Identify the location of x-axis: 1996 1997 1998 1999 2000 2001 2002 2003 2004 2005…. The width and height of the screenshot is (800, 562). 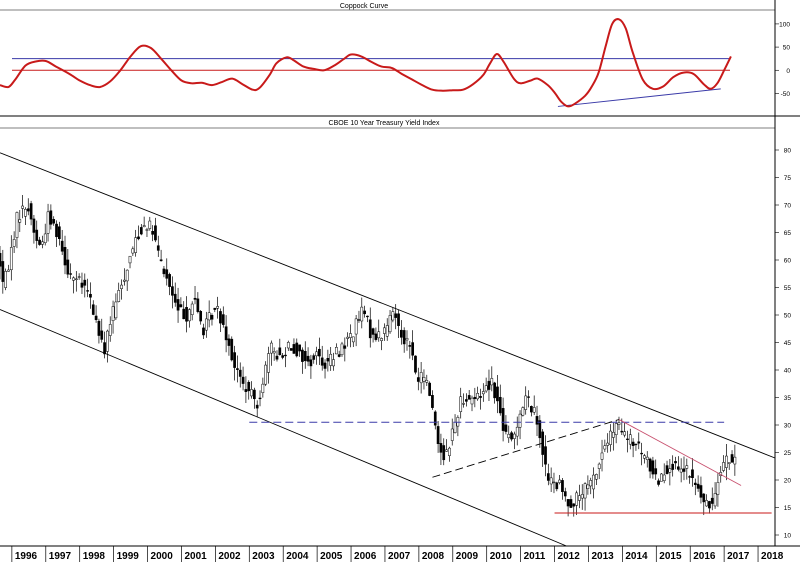
(397, 554).